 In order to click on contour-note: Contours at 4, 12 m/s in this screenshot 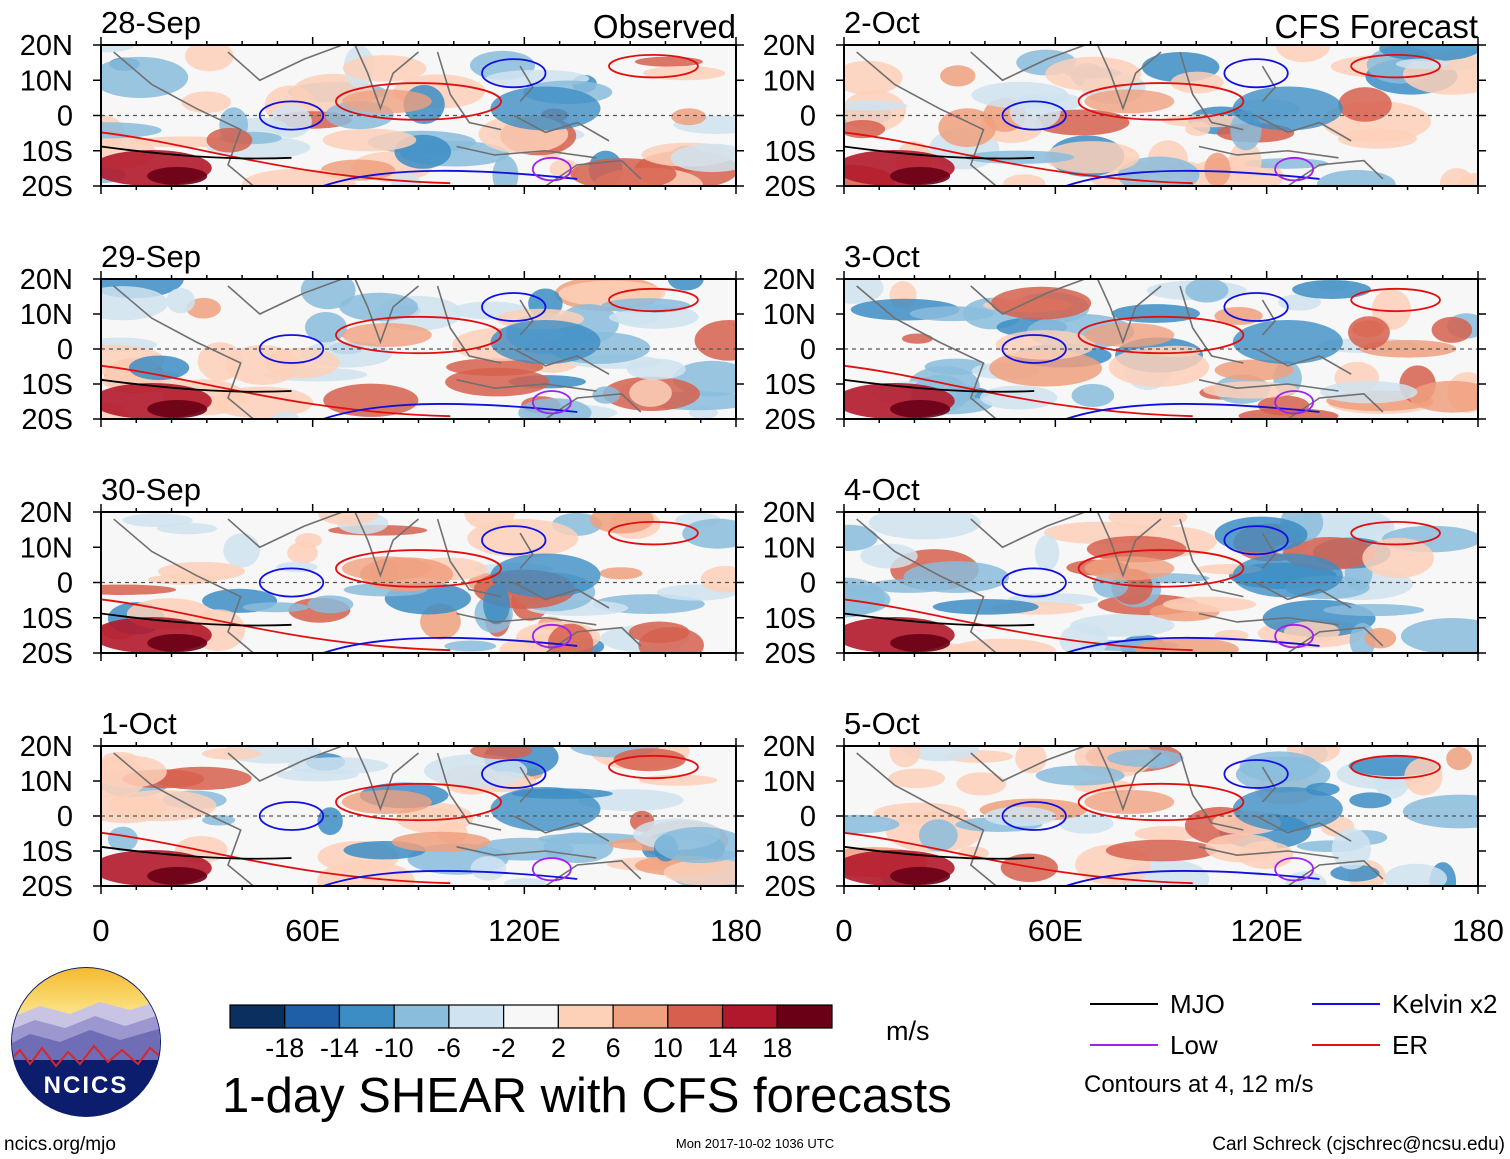, I will do `click(1198, 1084)`.